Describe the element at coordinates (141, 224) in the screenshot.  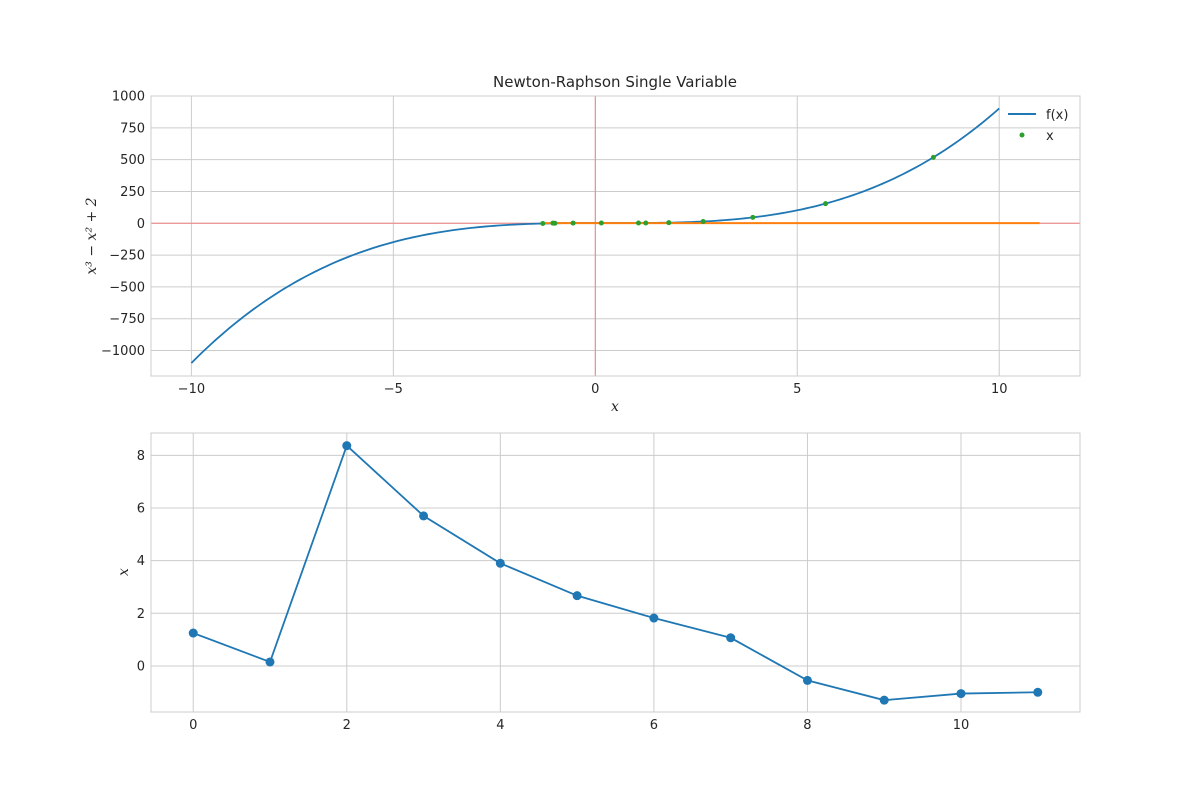
I see `chart1-y-tick-label: 0` at that location.